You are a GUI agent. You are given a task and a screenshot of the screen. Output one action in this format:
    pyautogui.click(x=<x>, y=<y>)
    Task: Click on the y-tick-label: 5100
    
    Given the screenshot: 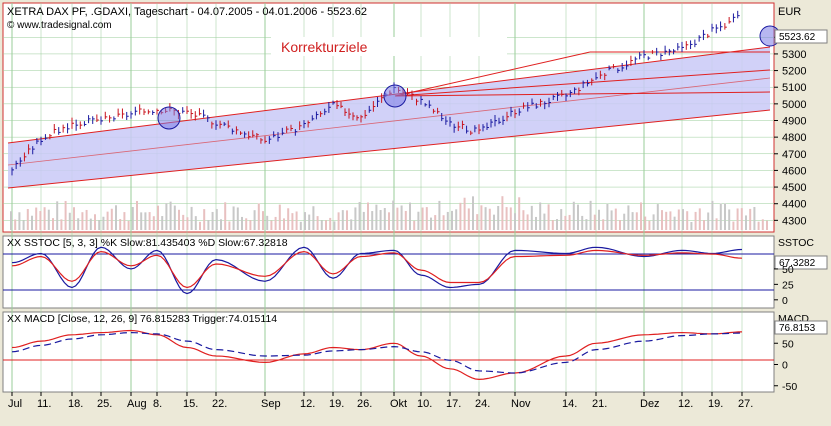 What is the action you would take?
    pyautogui.click(x=794, y=88)
    